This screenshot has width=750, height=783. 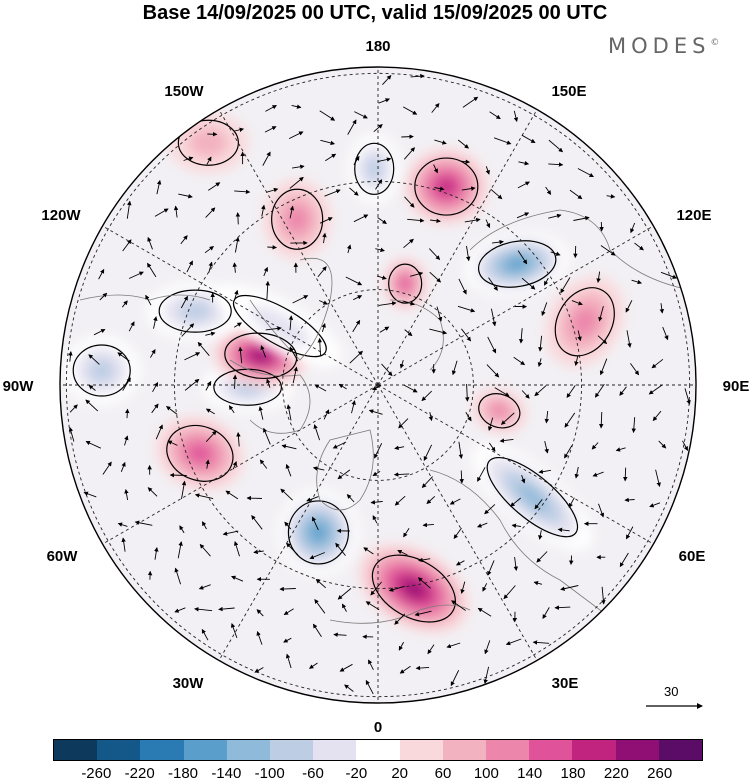 What do you see at coordinates (671, 691) in the screenshot?
I see `vector-scale-label: 30` at bounding box center [671, 691].